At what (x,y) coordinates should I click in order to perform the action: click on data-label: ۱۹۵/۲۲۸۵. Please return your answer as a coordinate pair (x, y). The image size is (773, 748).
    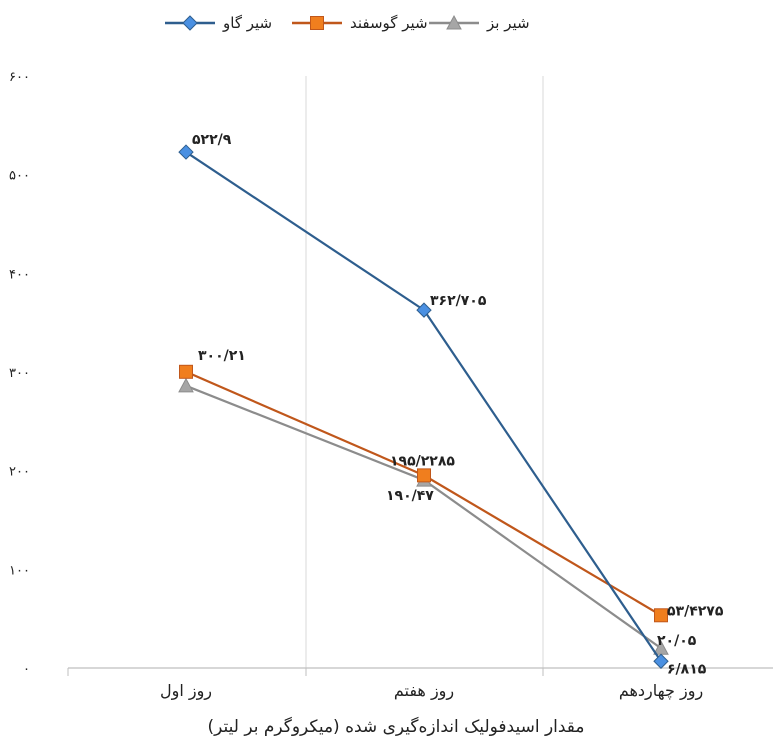
    Looking at the image, I should click on (422, 461).